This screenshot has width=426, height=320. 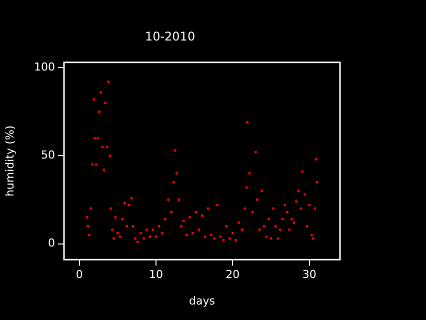 What do you see at coordinates (309, 275) in the screenshot?
I see `x-tick-label: 30` at bounding box center [309, 275].